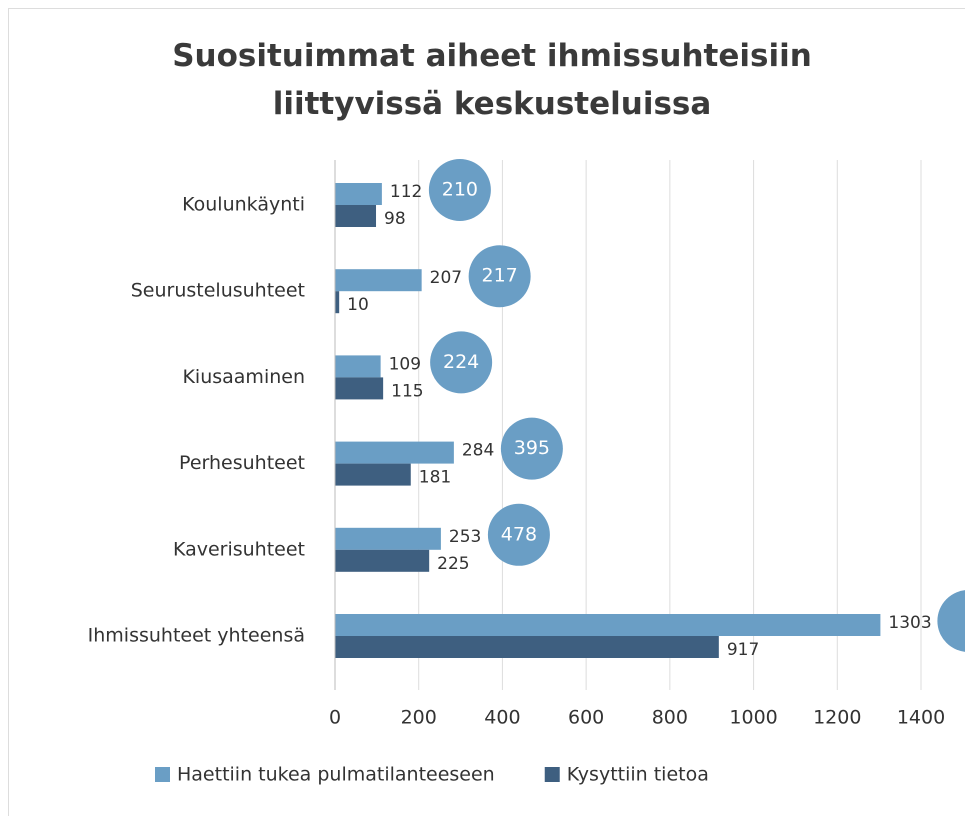  What do you see at coordinates (909, 623) in the screenshot?
I see `data-label: 1303` at bounding box center [909, 623].